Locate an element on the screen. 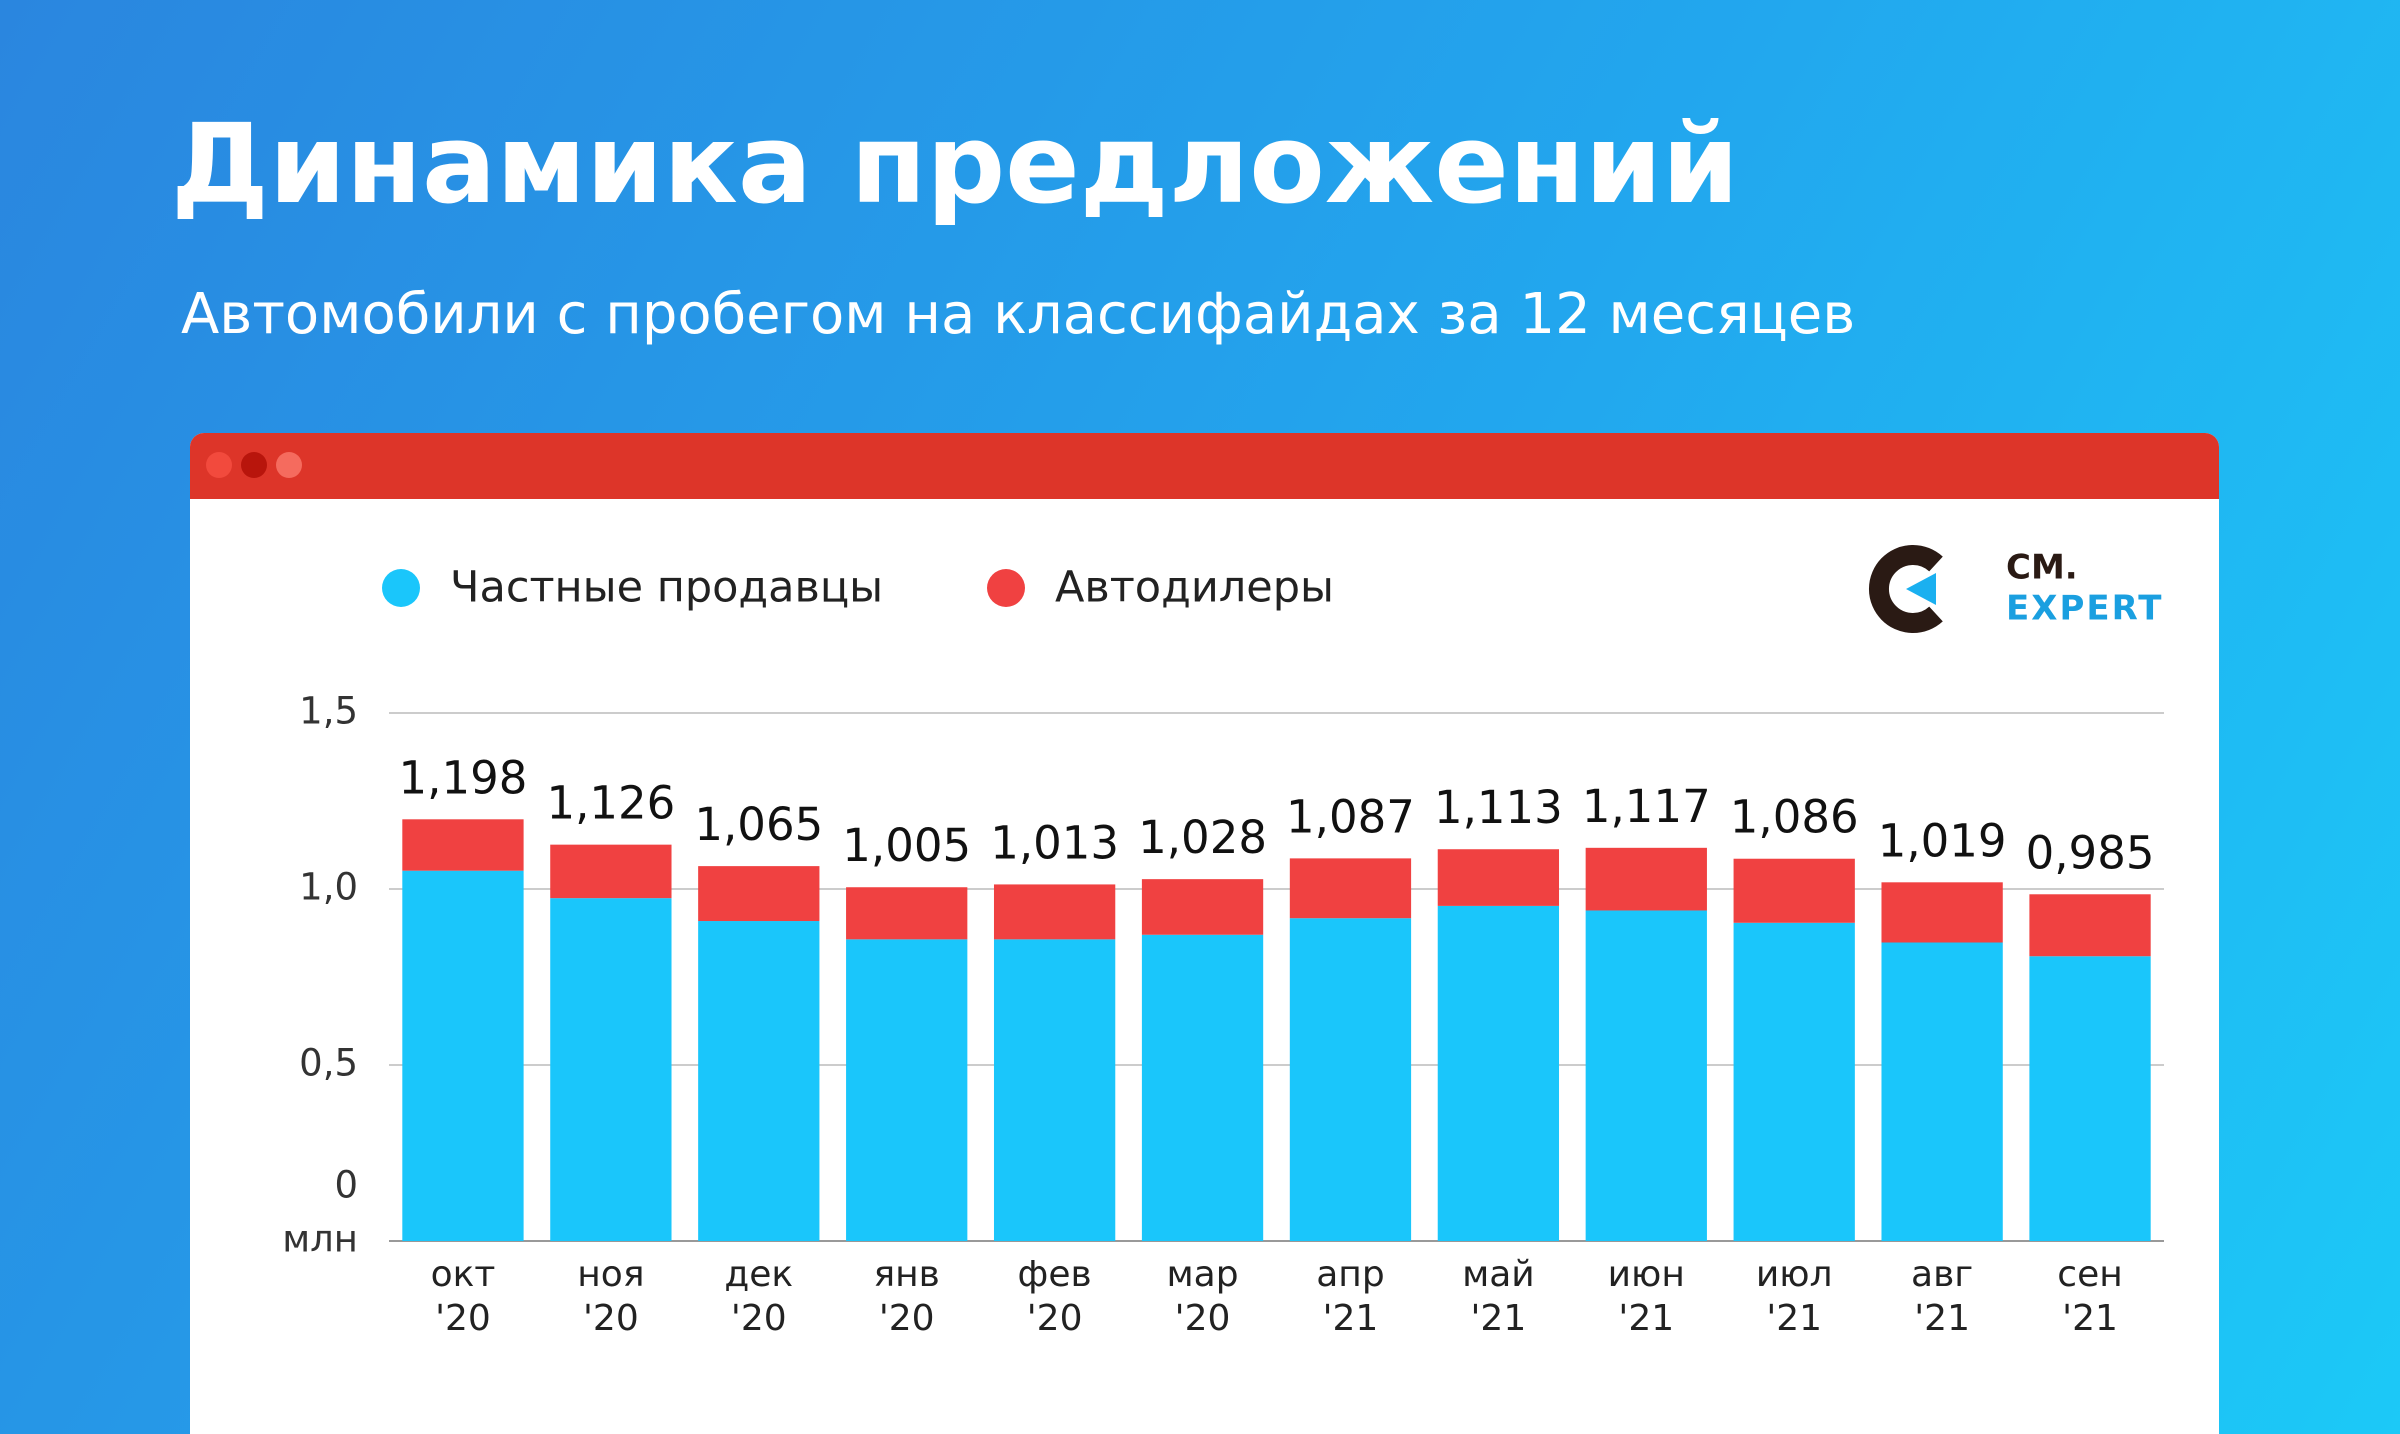  total-label: 1,065 is located at coordinates (758, 824).